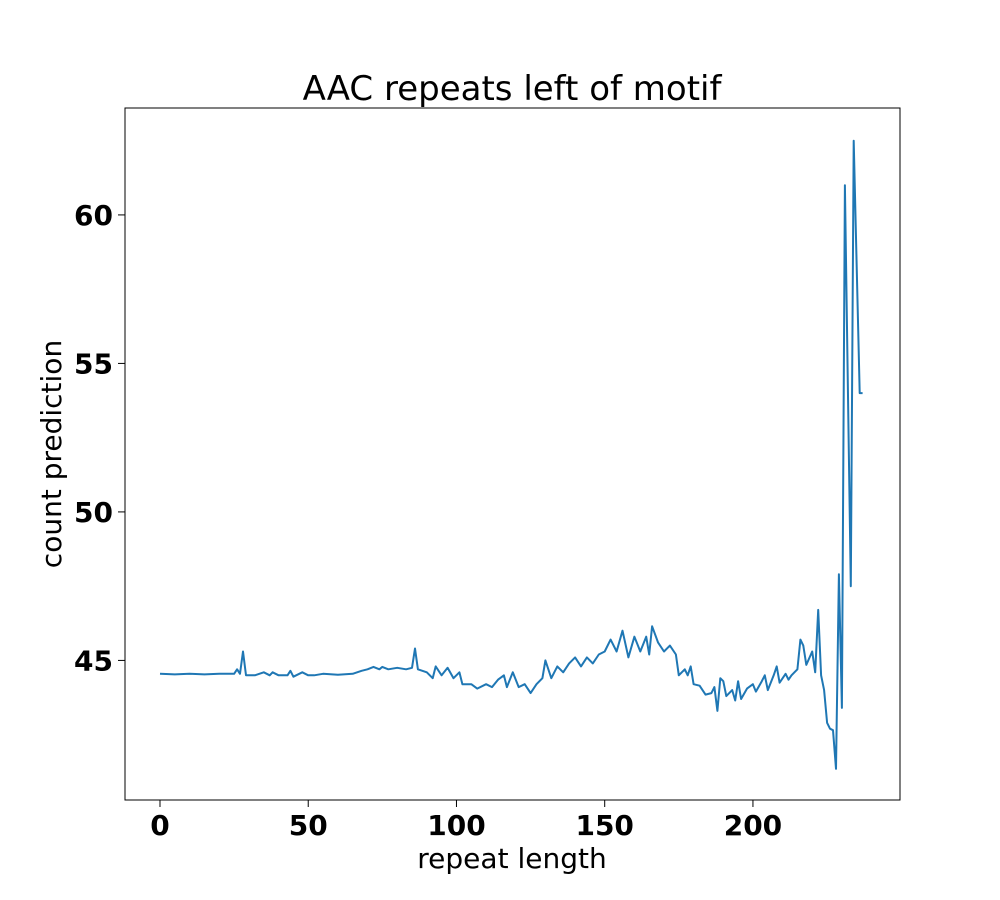 This screenshot has height=900, width=1000. I want to click on y-tick-label: 50, so click(93, 512).